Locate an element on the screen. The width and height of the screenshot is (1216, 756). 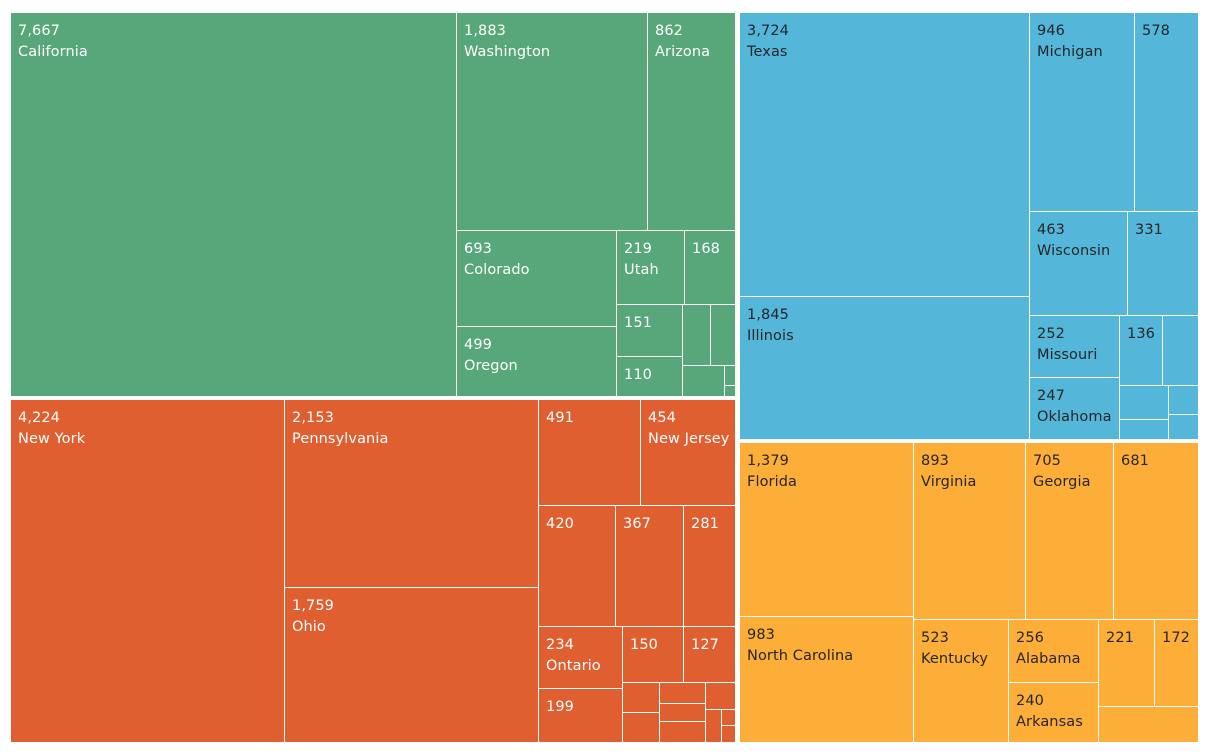
treemap-tile-east-new-jersey: 454 New Jersey is located at coordinates (688, 453).